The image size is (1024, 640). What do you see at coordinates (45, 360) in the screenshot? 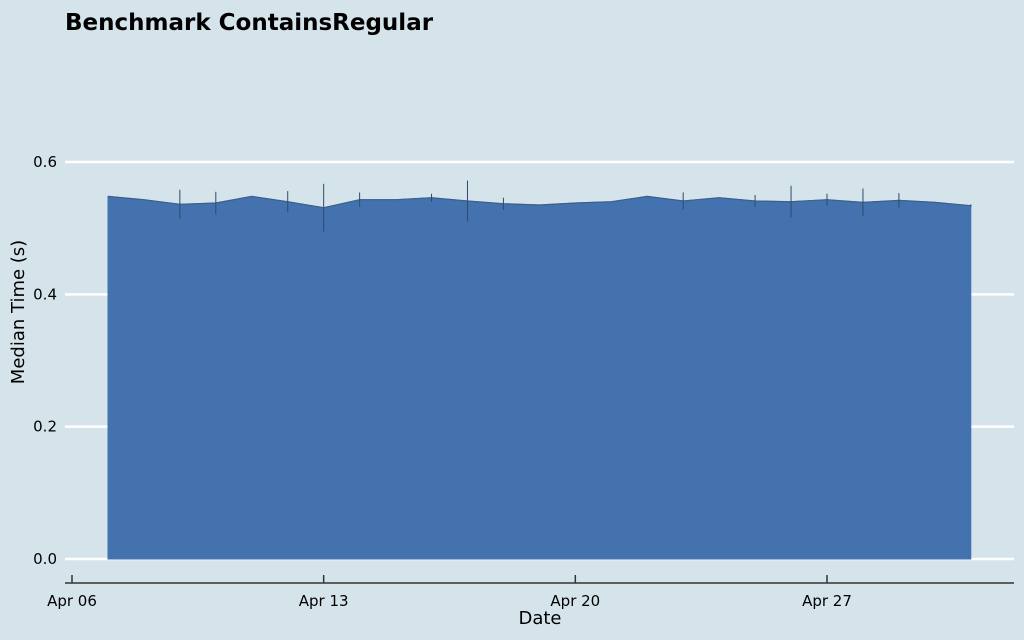
I see `y-ticks: 0.0 0.2 0.4 0.6` at bounding box center [45, 360].